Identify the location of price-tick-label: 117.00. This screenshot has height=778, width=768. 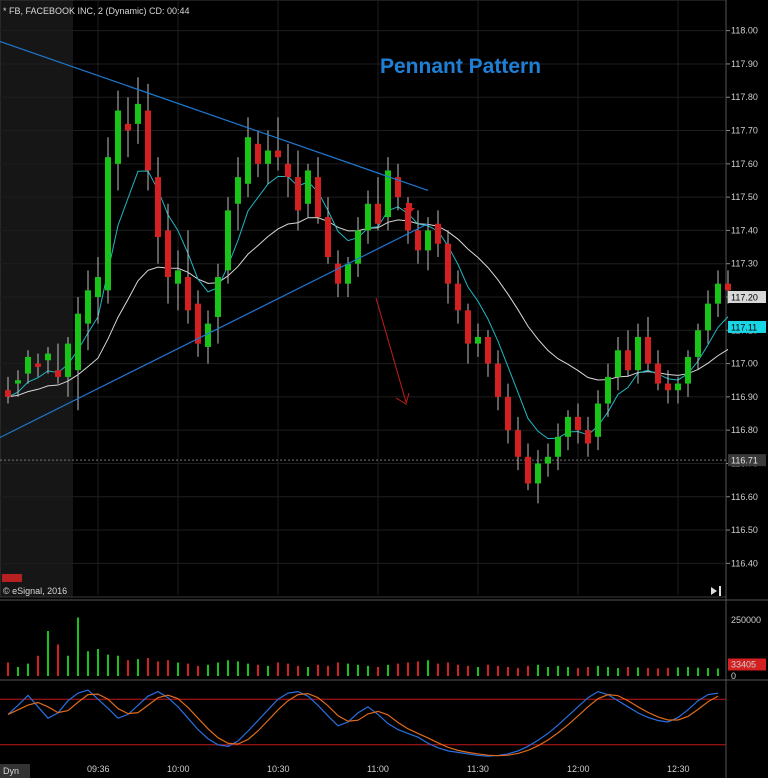
(744, 364).